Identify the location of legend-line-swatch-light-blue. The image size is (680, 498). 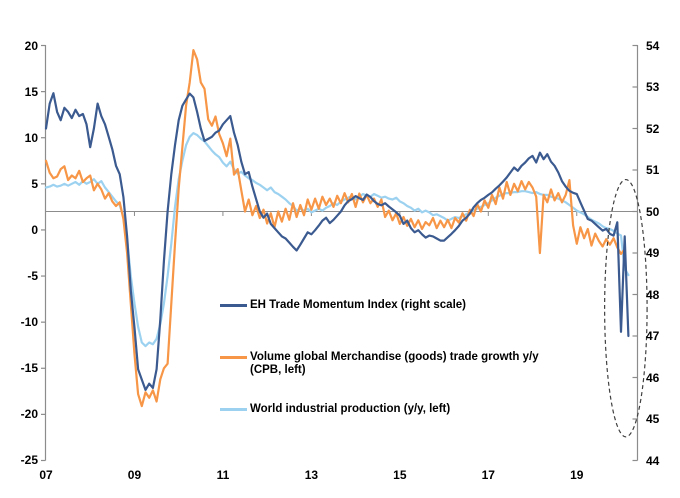
(233, 409).